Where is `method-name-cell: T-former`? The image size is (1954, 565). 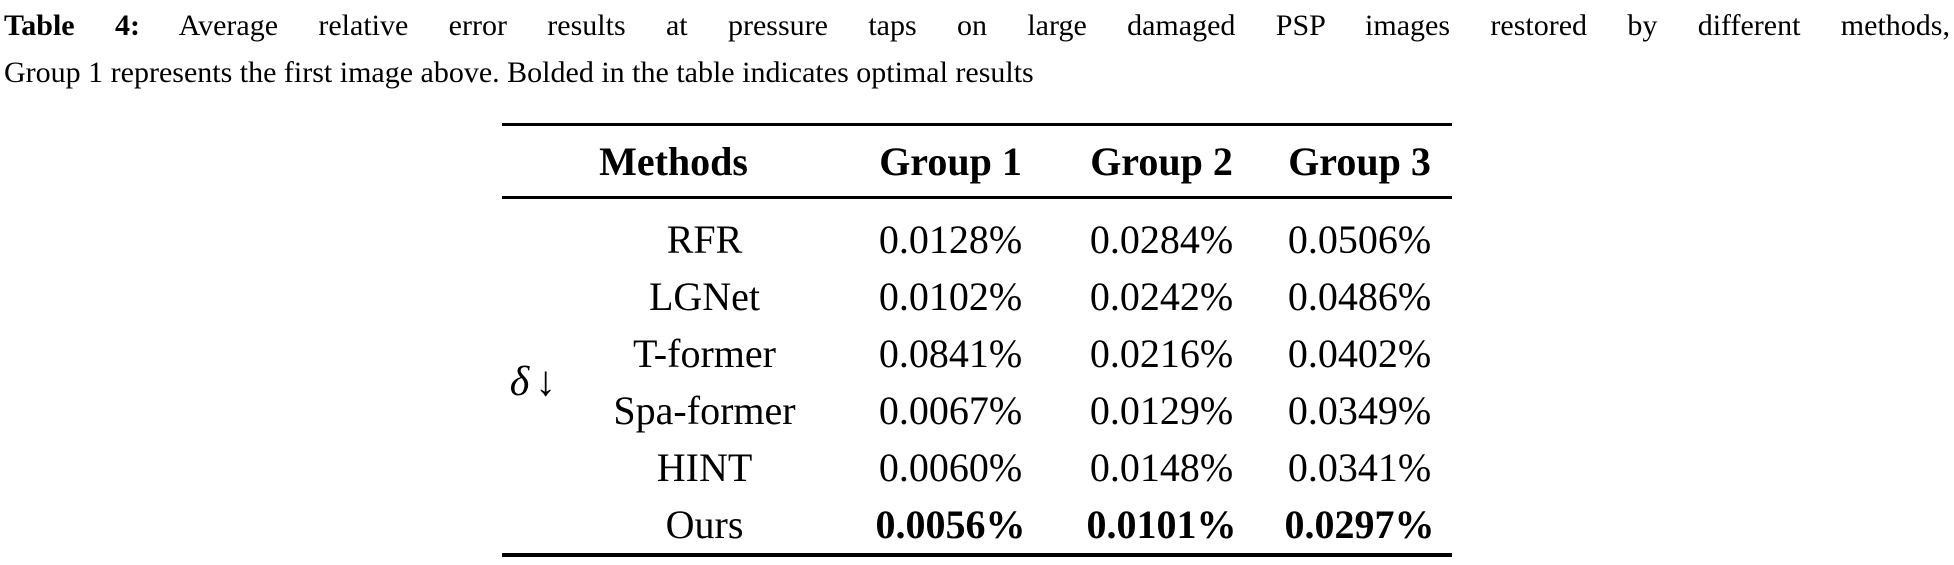 method-name-cell: T-former is located at coordinates (704, 353).